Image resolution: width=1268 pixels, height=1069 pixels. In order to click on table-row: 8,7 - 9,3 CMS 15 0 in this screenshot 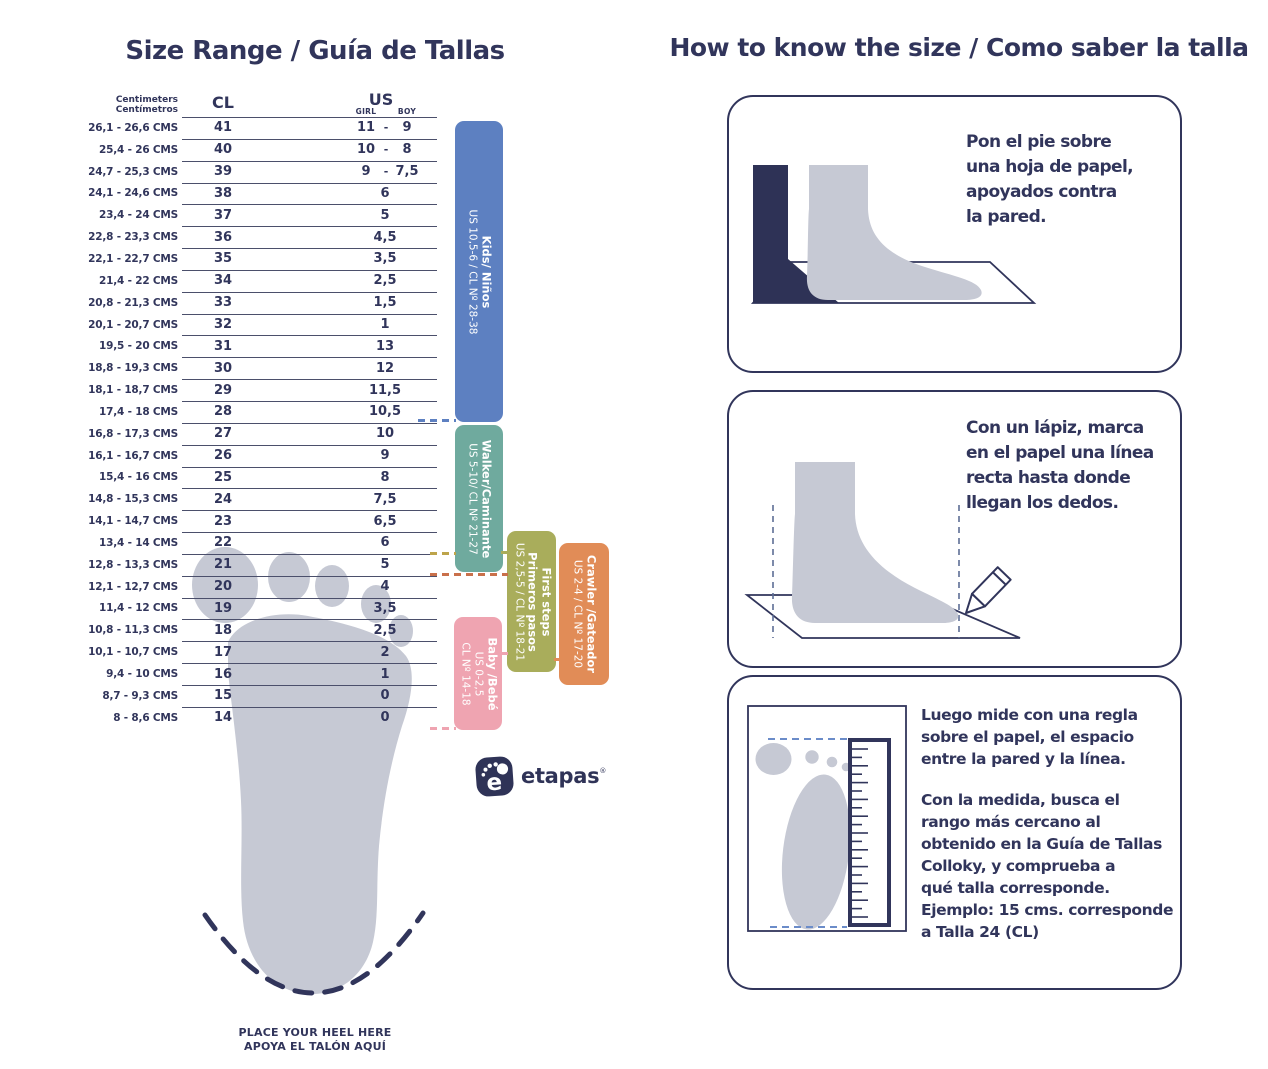, I will do `click(263, 695)`.